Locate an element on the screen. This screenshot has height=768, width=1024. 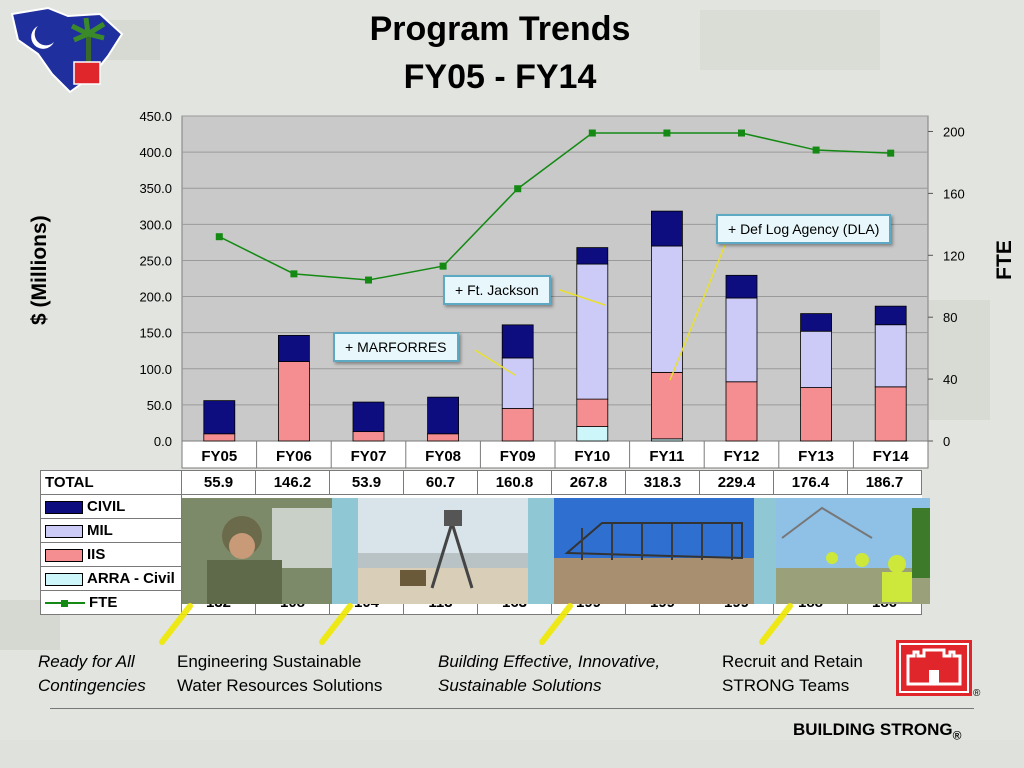
bar-mil-fy13 is located at coordinates (816, 359).